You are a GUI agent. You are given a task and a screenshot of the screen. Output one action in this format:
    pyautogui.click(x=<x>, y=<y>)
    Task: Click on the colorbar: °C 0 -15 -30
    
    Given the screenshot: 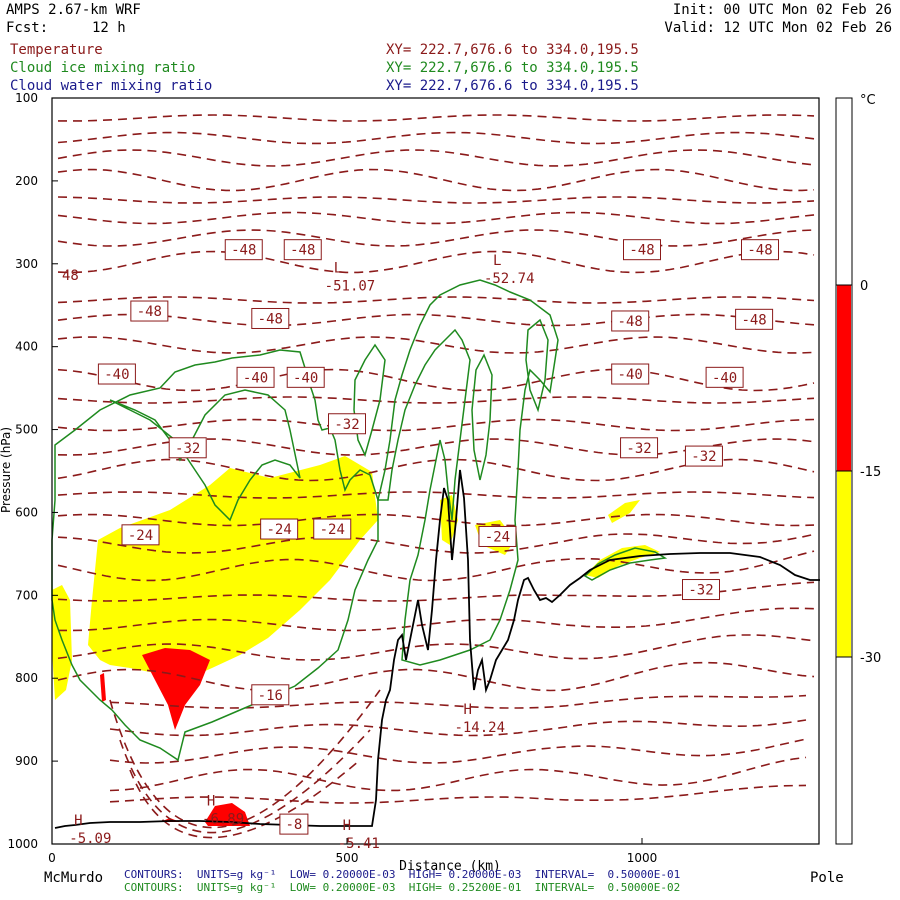 What is the action you would take?
    pyautogui.click(x=858, y=469)
    